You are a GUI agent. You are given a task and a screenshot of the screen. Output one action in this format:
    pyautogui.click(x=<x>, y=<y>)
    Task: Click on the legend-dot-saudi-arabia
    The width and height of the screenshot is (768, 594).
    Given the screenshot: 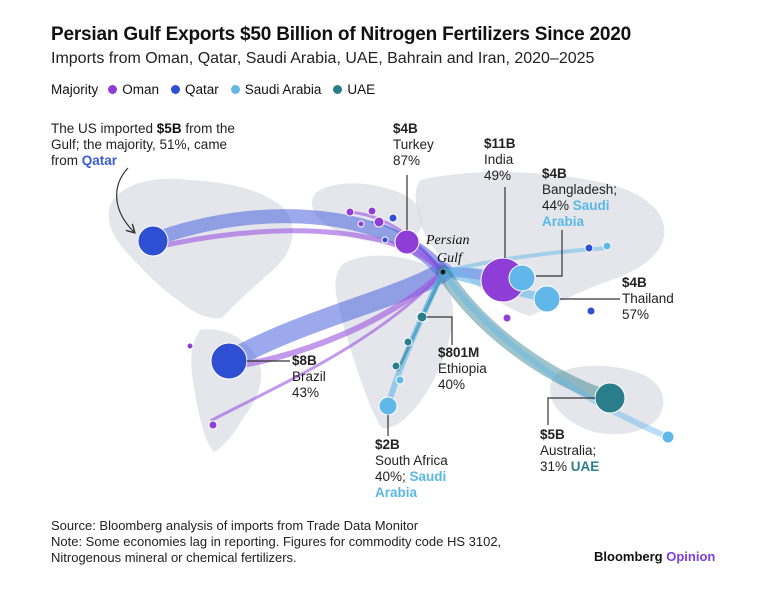 What is the action you would take?
    pyautogui.click(x=235, y=89)
    